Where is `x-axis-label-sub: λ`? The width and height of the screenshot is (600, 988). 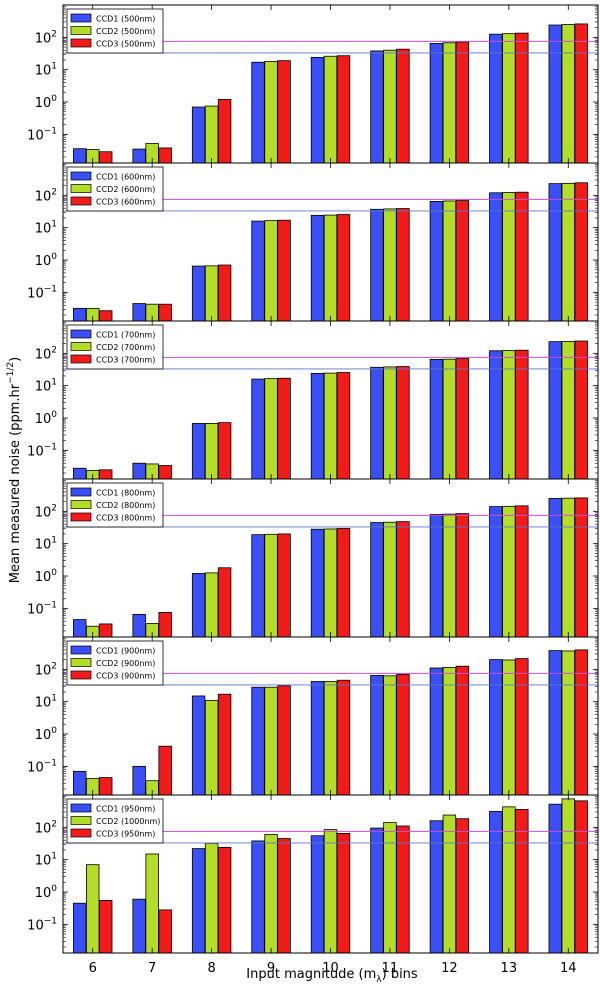 x-axis-label-sub: λ is located at coordinates (379, 980).